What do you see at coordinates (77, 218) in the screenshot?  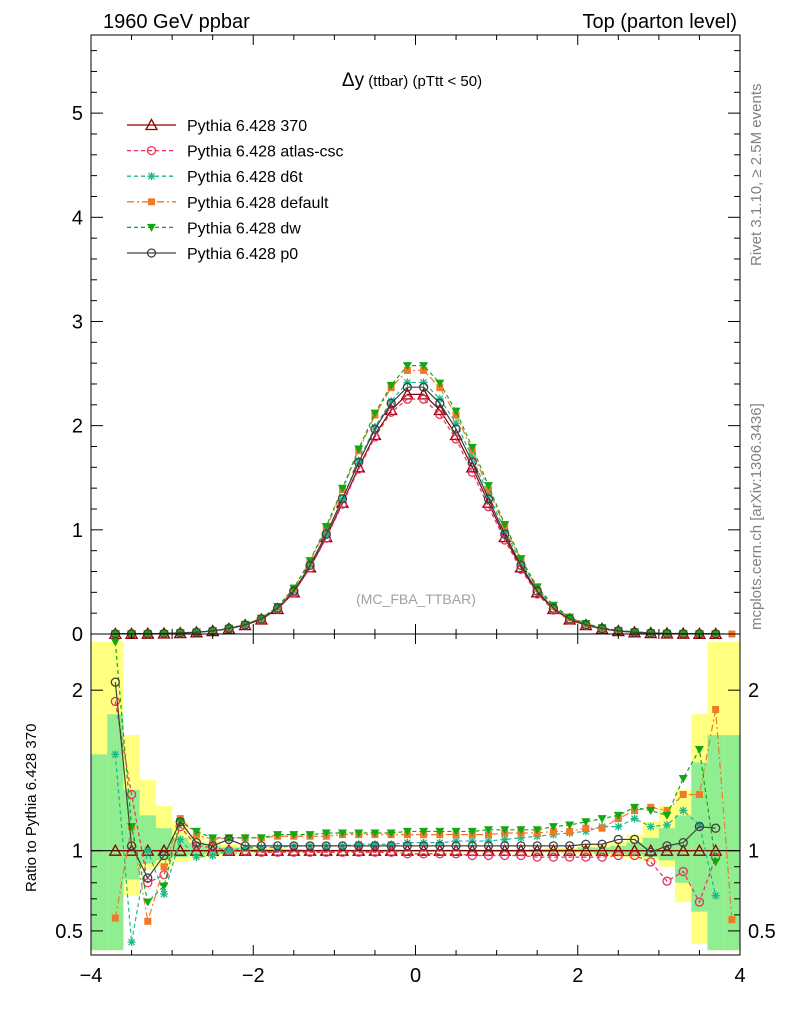 I see `y-tick-label: 4` at bounding box center [77, 218].